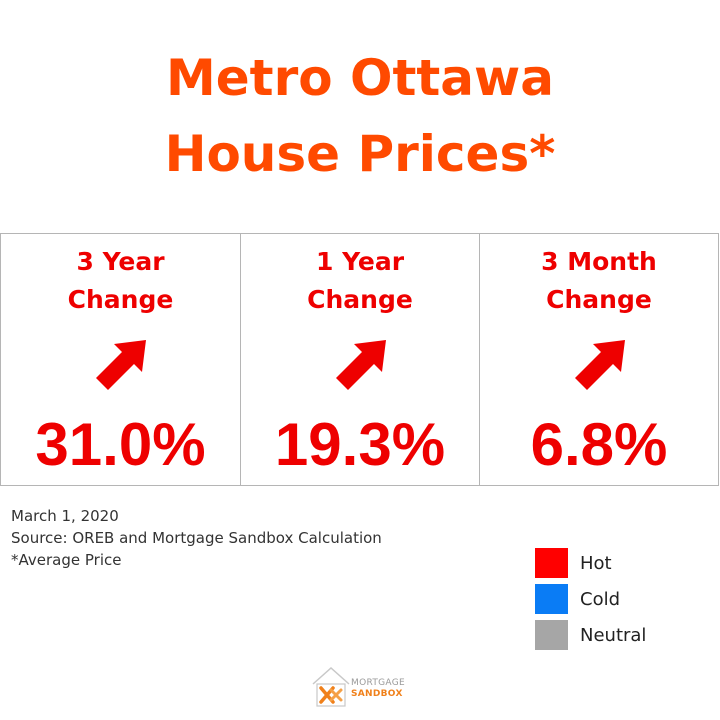  Describe the element at coordinates (600, 599) in the screenshot. I see `legend-label: Cold` at that location.